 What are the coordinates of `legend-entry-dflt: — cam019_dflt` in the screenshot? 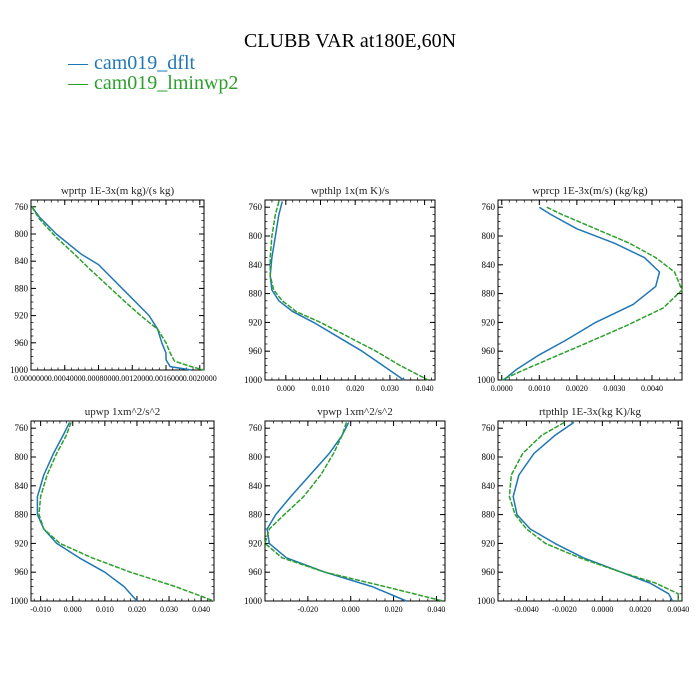 It's located at (131, 63).